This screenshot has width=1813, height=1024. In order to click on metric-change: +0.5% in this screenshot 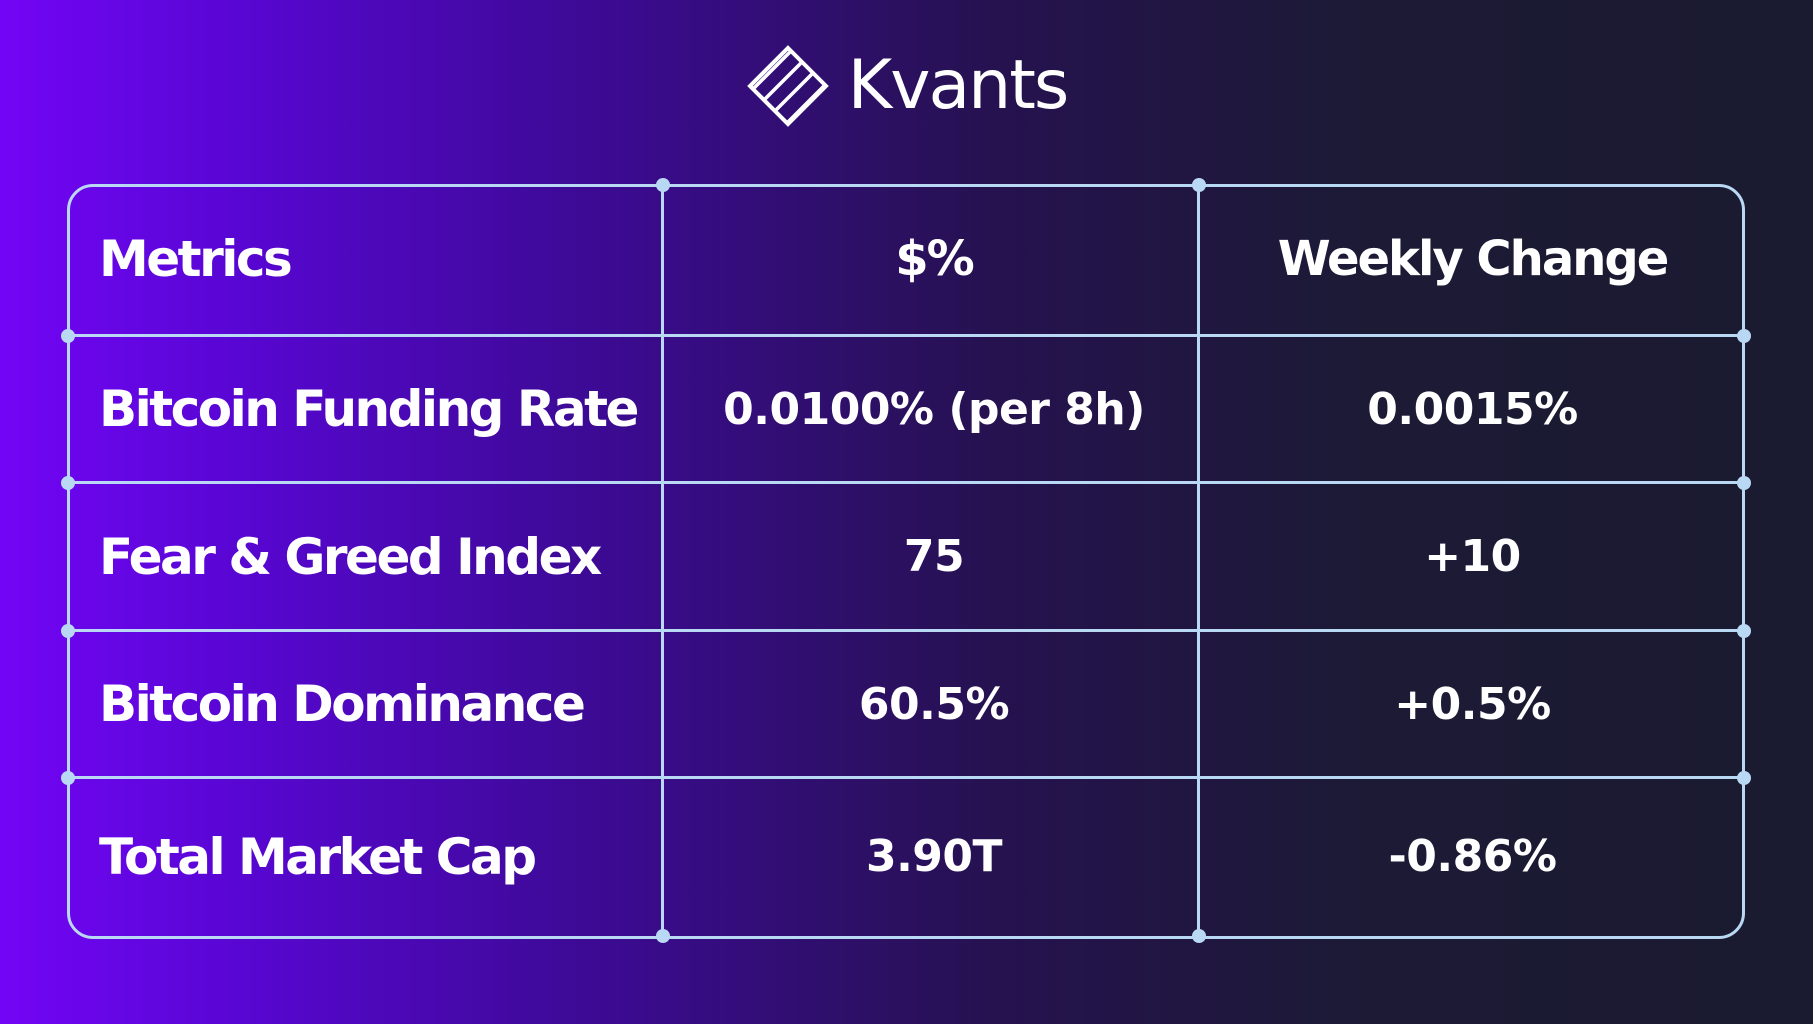, I will do `click(1472, 704)`.